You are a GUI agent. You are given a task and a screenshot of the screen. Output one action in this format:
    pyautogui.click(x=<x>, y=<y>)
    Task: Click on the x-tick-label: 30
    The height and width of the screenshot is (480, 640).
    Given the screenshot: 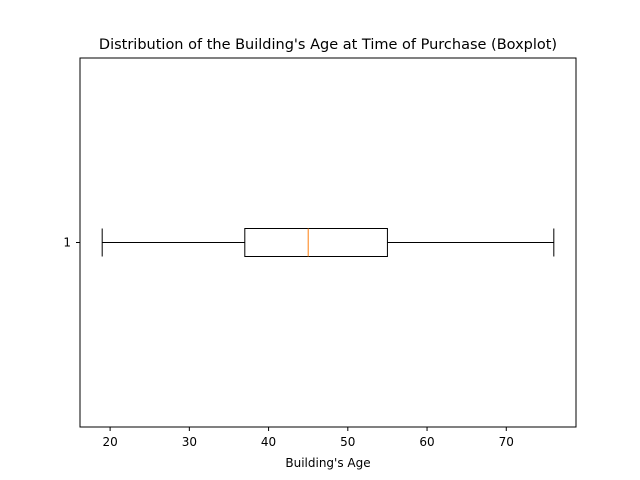 What is the action you would take?
    pyautogui.click(x=189, y=442)
    